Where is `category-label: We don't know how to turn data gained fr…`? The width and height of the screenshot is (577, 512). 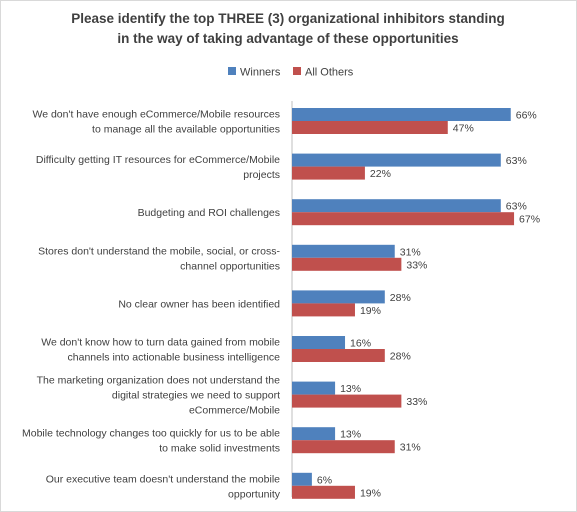
category-label: We don't know how to turn data gained fr… is located at coordinates (160, 343).